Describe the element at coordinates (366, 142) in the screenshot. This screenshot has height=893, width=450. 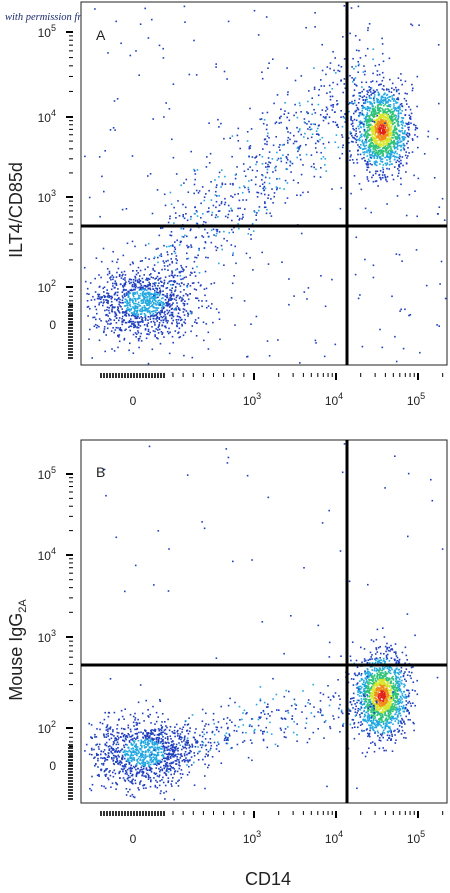
I see `data-point-2071` at that location.